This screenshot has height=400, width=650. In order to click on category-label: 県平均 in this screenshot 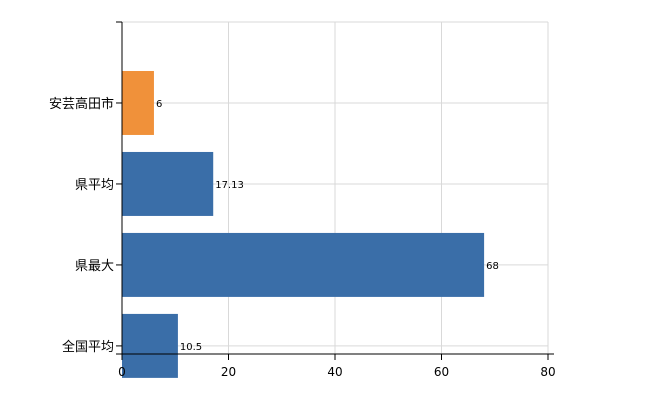, I will do `click(94, 185)`.